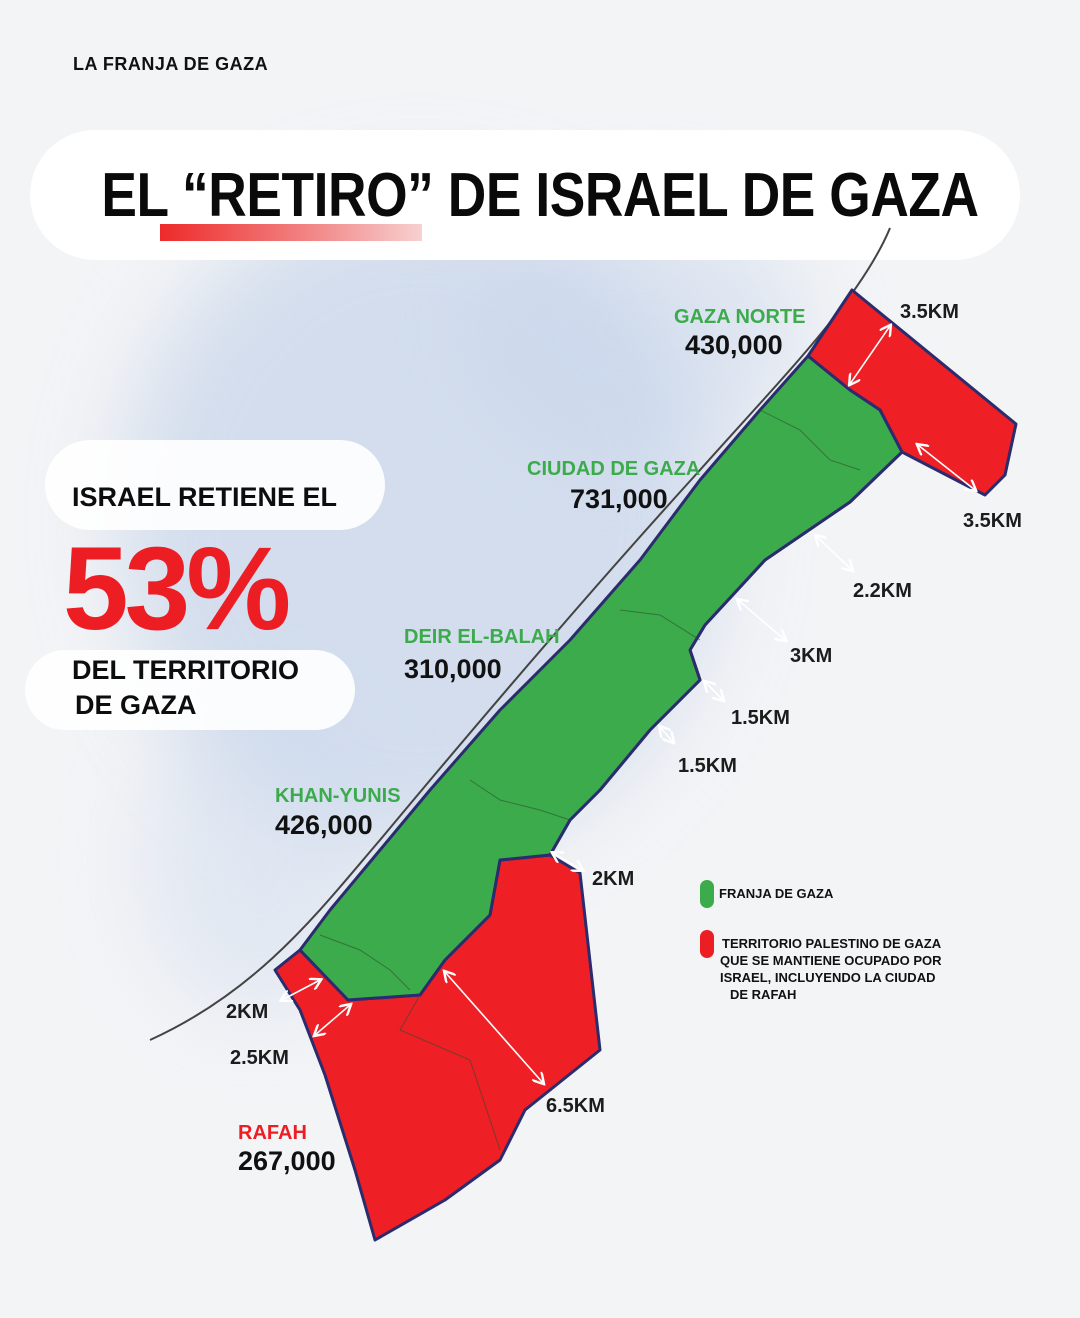 This screenshot has height=1318, width=1080. What do you see at coordinates (811, 656) in the screenshot?
I see `distance-label: 3KM` at bounding box center [811, 656].